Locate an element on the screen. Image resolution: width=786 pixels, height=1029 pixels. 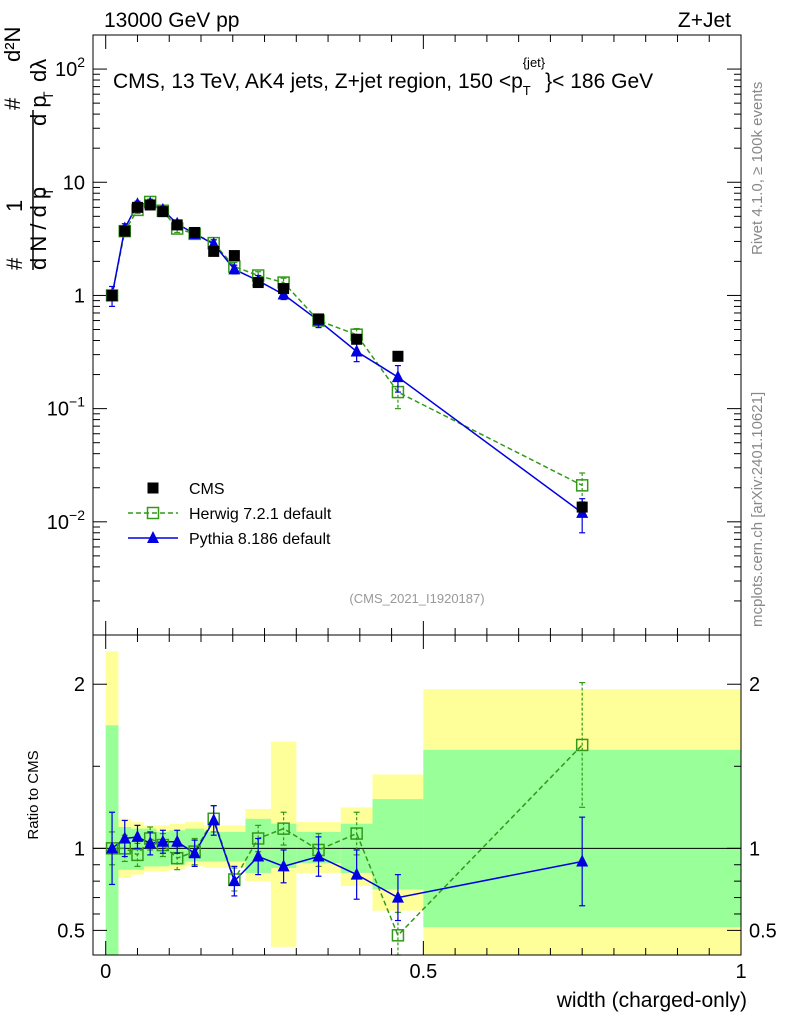
y-tick-label: 10⁻² is located at coordinates (66, 520).